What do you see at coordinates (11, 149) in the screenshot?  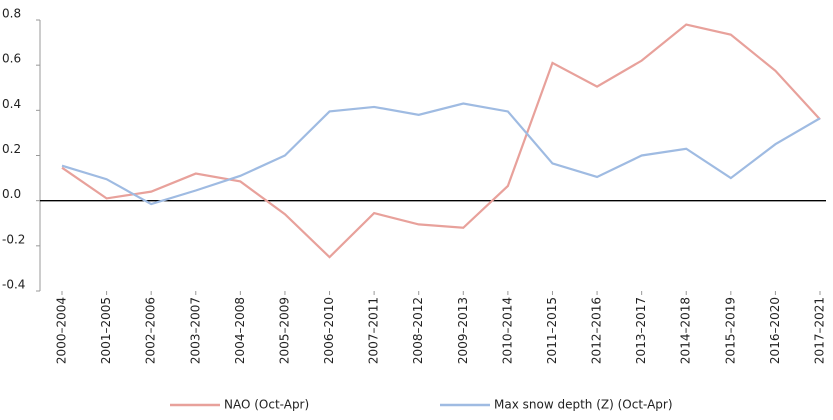 I see `y-tick-label: 0.2` at bounding box center [11, 149].